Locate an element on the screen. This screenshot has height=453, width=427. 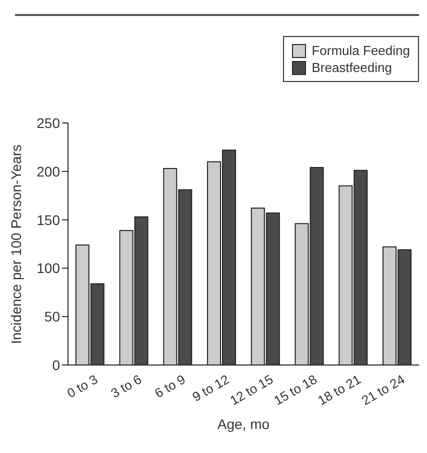
x-tick-label: 3 to 6 is located at coordinates (126, 386).